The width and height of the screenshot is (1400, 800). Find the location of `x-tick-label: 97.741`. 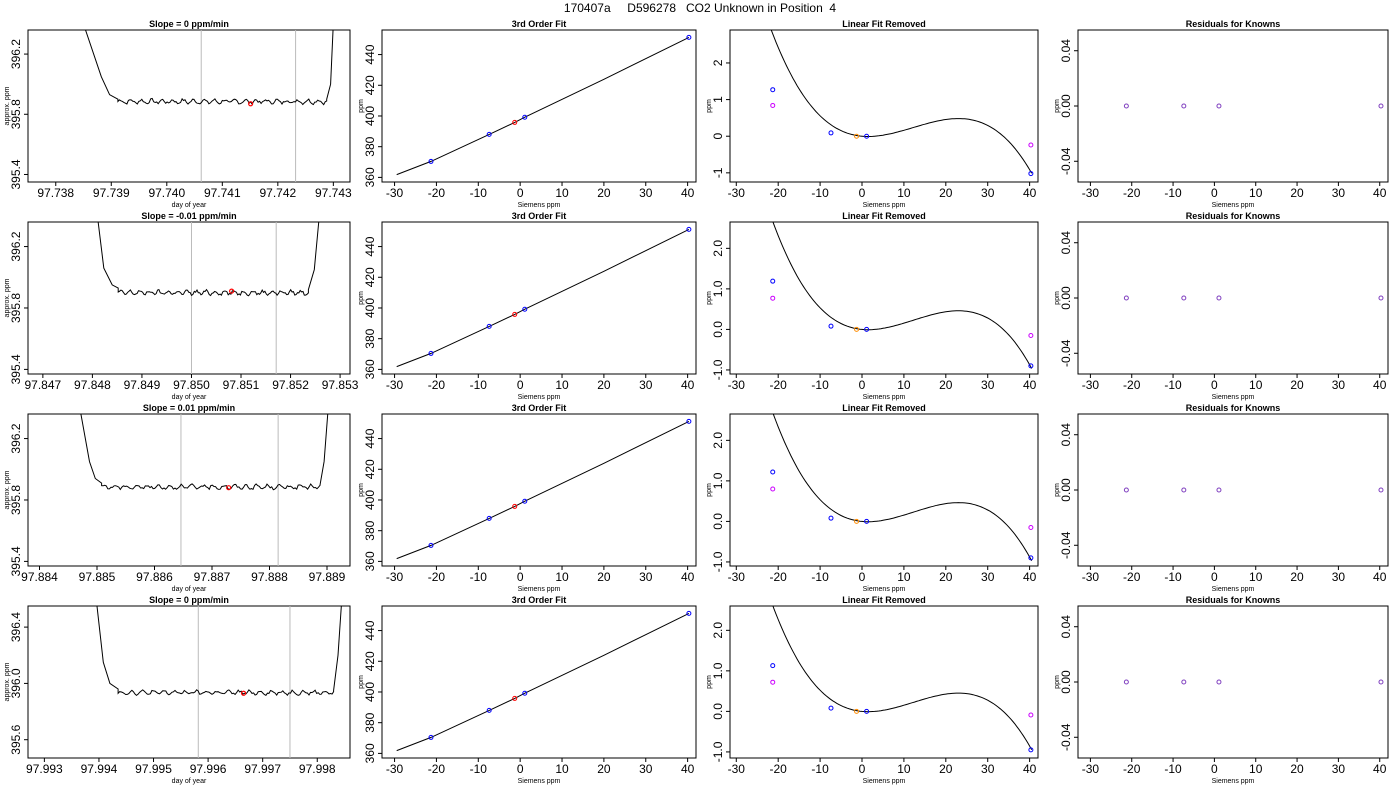

x-tick-label: 97.741 is located at coordinates (222, 193).